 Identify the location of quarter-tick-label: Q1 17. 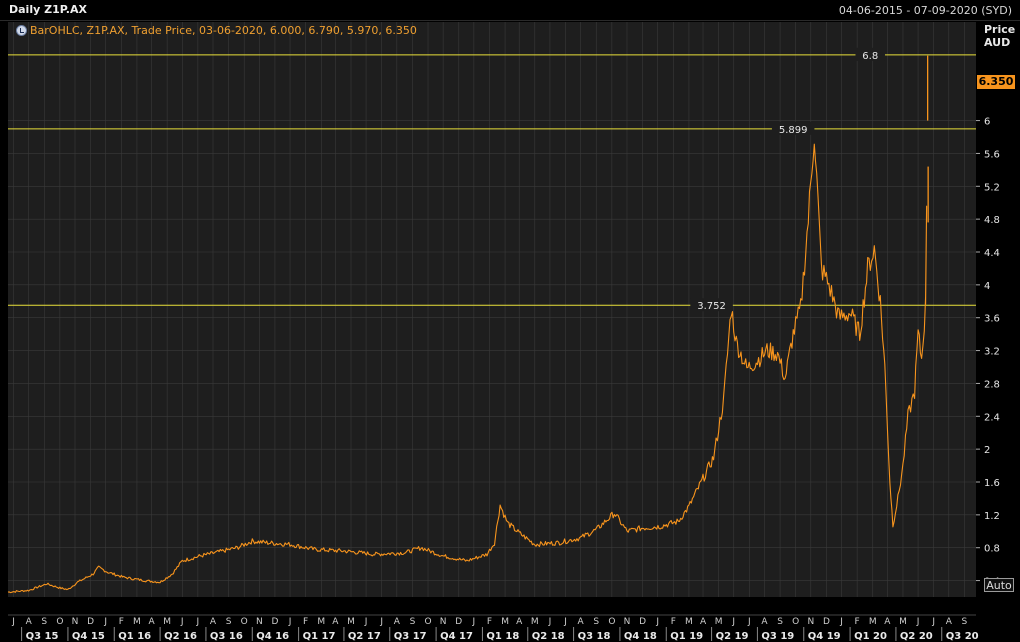
(319, 636).